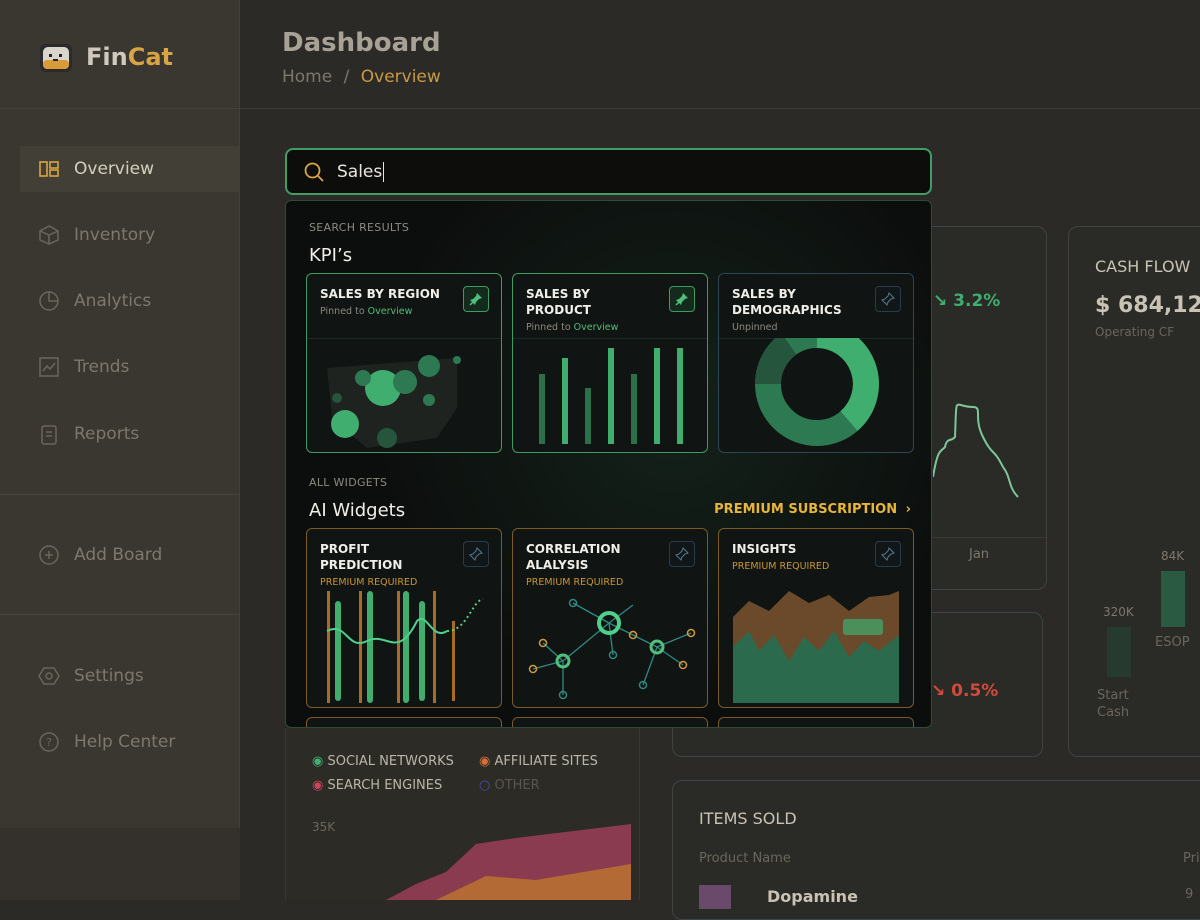 The width and height of the screenshot is (1200, 920). I want to click on column-header: Pri, so click(1191, 858).